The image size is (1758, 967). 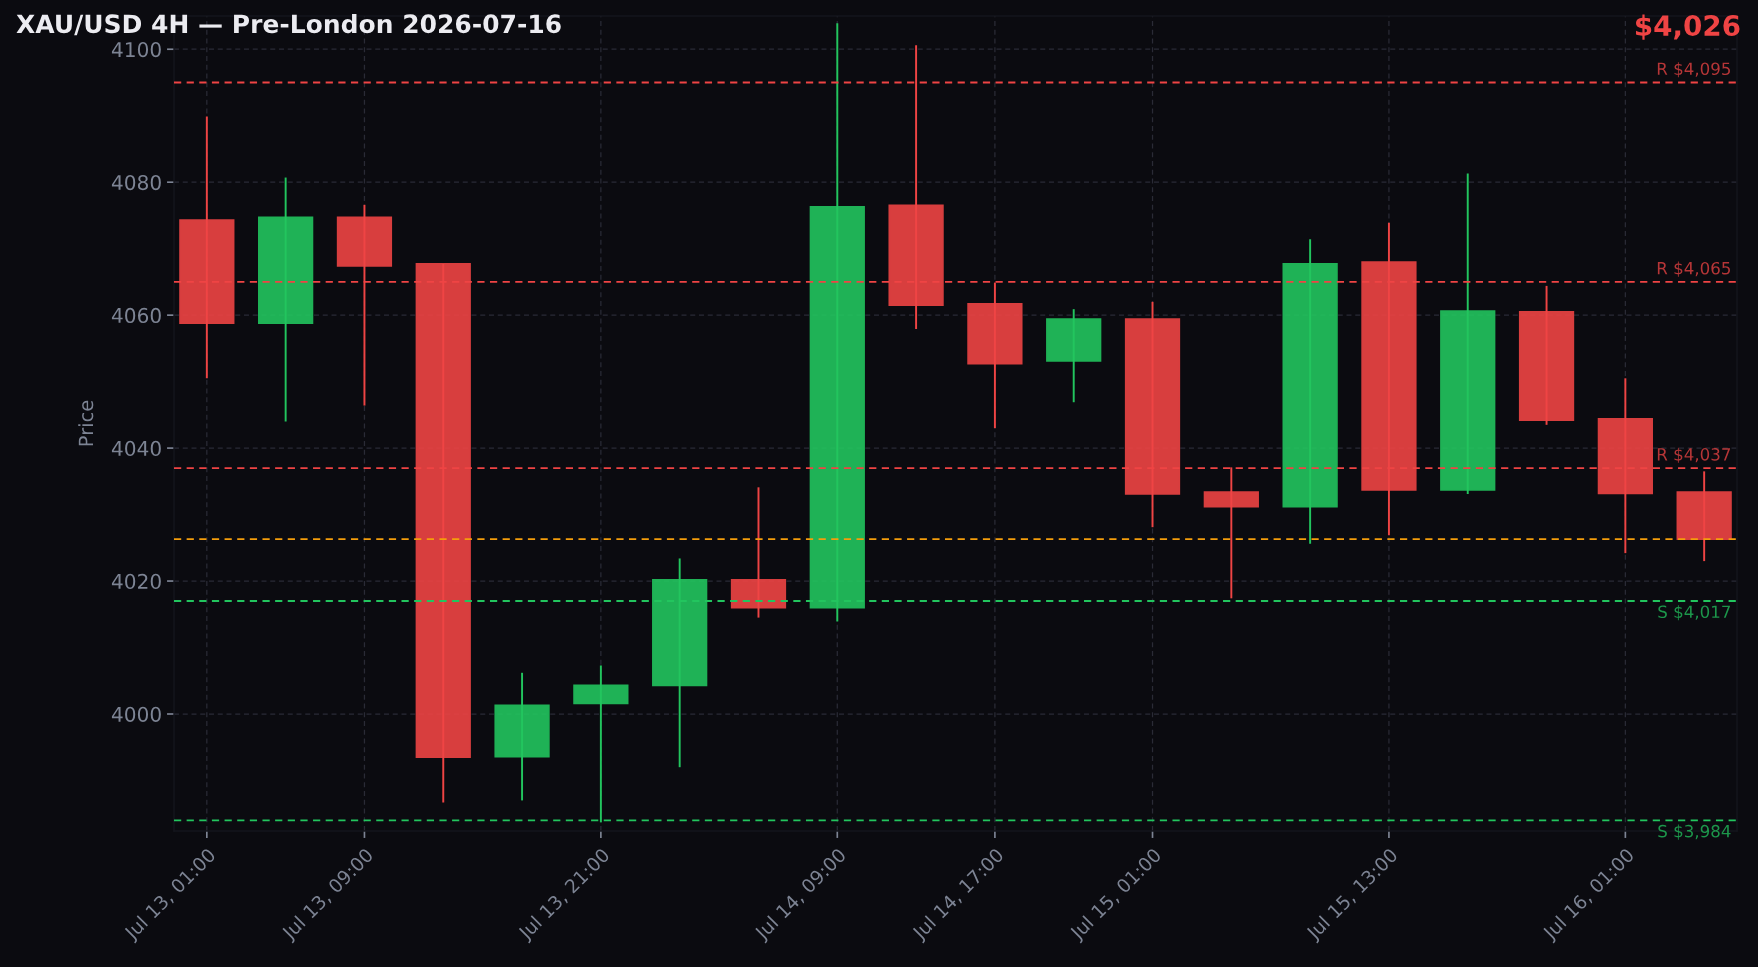 What do you see at coordinates (136, 49) in the screenshot?
I see `y-tick-label: 4100` at bounding box center [136, 49].